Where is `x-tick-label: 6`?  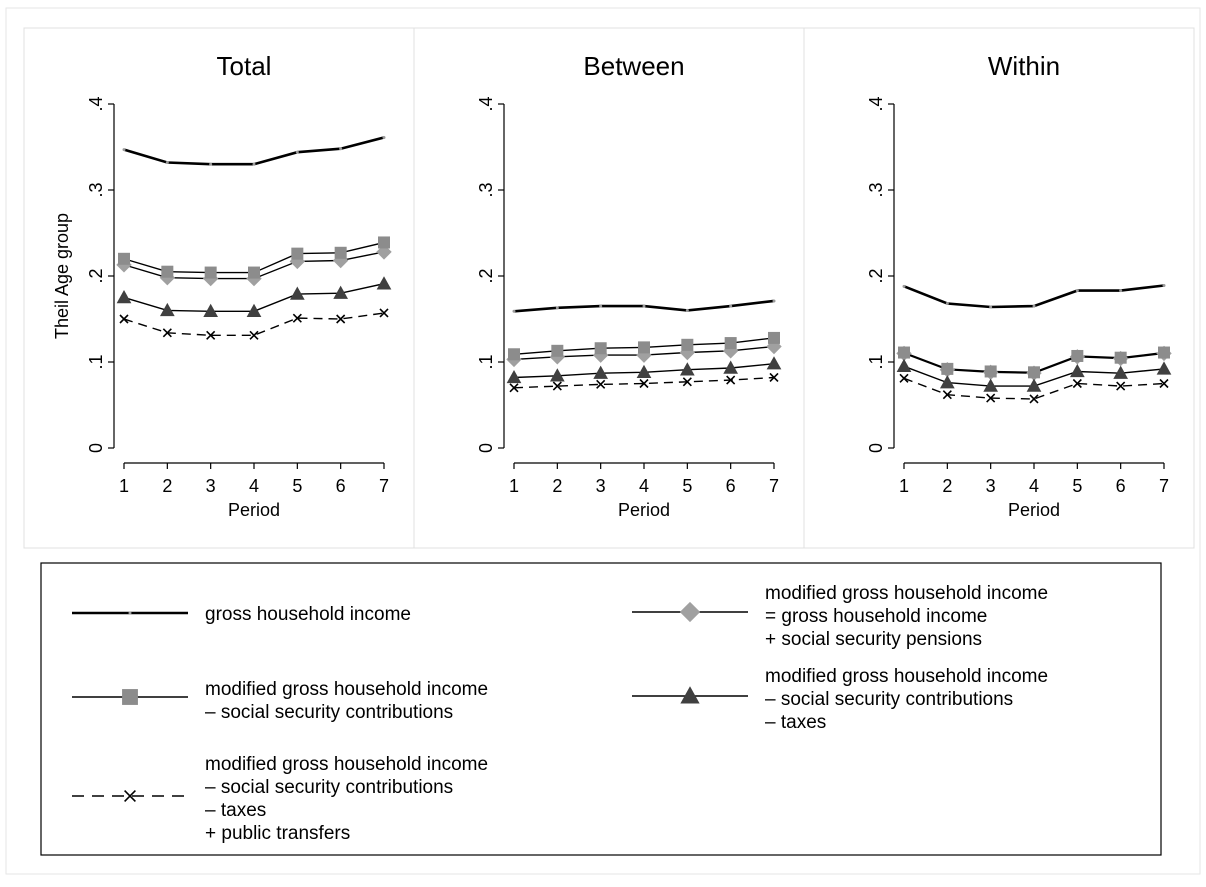 x-tick-label: 6 is located at coordinates (341, 486).